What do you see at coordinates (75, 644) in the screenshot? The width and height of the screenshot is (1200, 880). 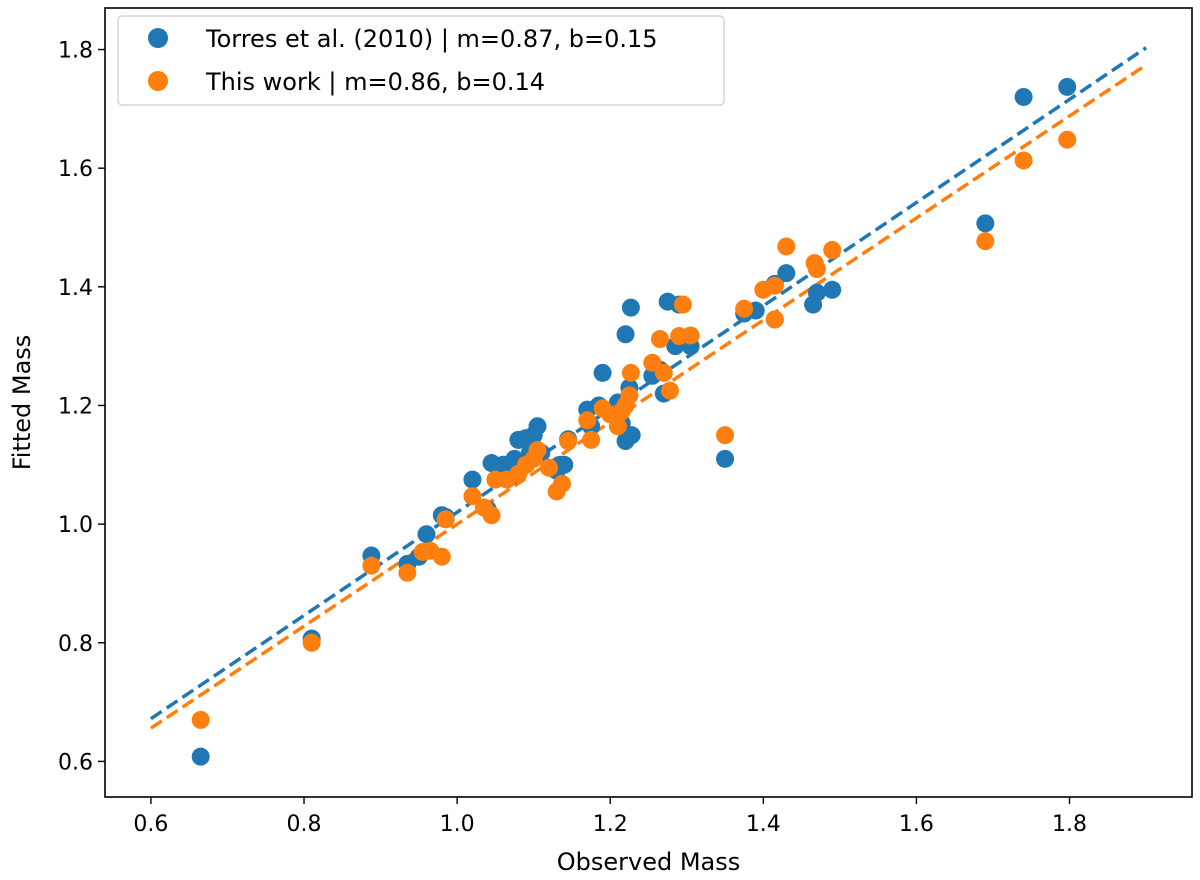 I see `y-tick-label: 0.8` at bounding box center [75, 644].